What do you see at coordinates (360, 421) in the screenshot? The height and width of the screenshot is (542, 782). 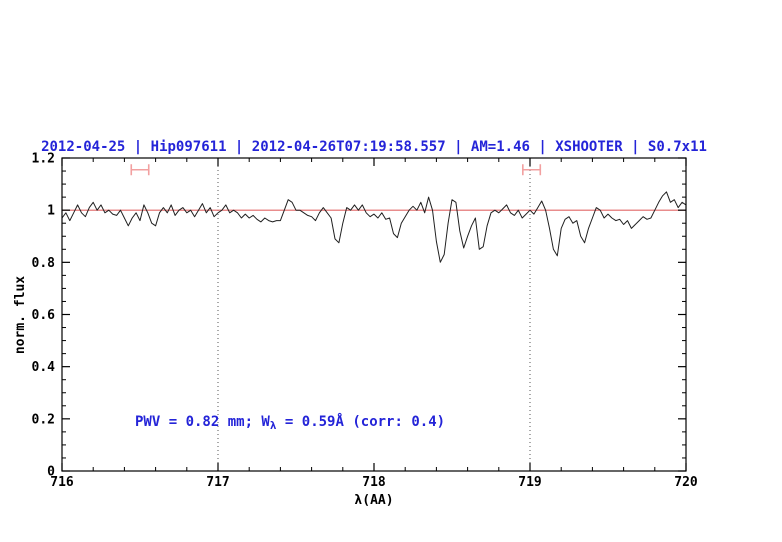 I see `pwv-annotation-suffix: = 0.59Å (corr: 0.4)` at bounding box center [360, 421].